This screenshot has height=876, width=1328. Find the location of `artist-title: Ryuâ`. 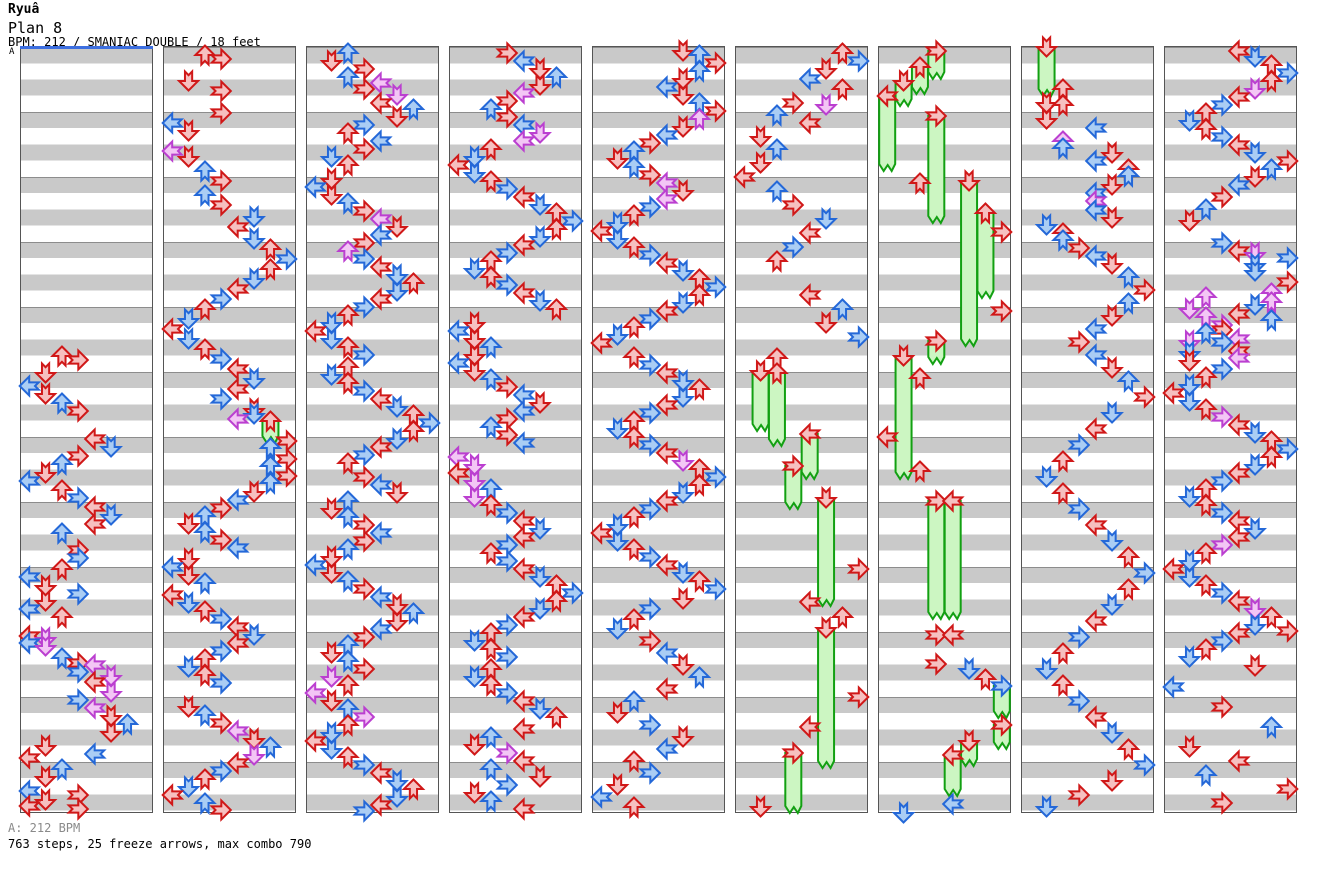

artist-title: Ryuâ is located at coordinates (24, 9).